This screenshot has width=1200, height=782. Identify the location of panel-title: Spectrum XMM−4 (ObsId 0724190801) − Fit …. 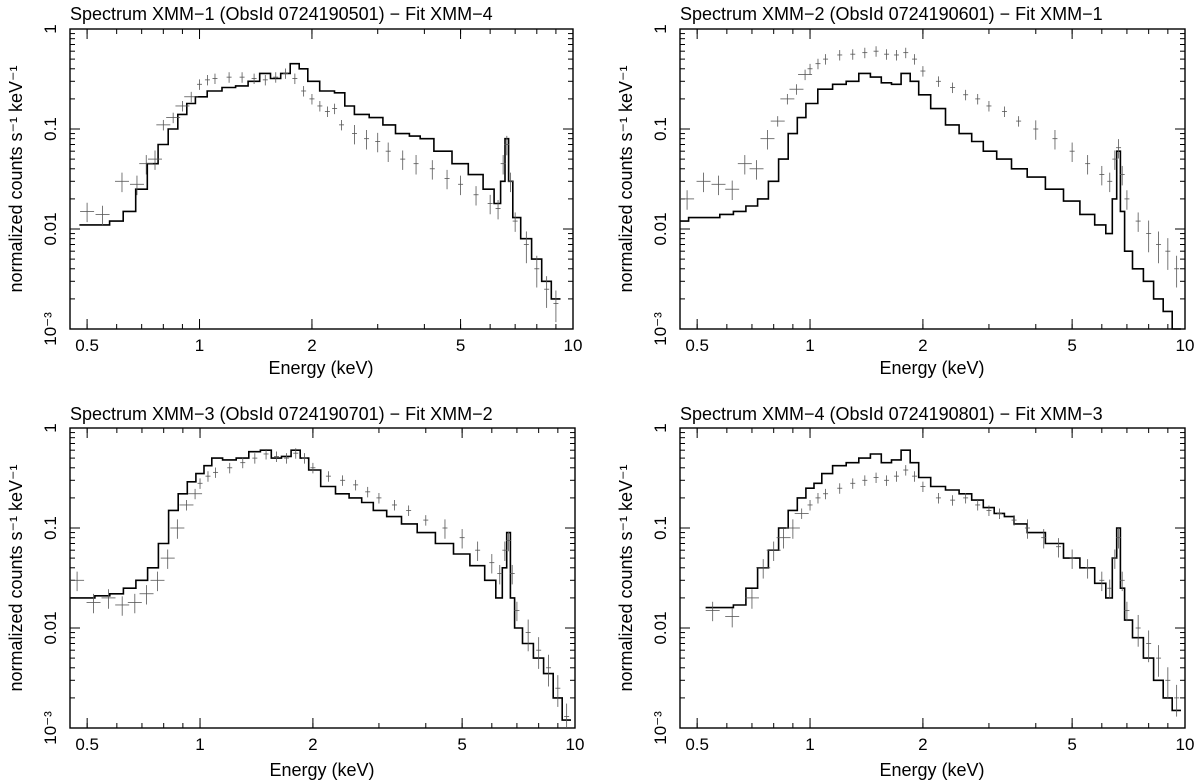
(891, 414).